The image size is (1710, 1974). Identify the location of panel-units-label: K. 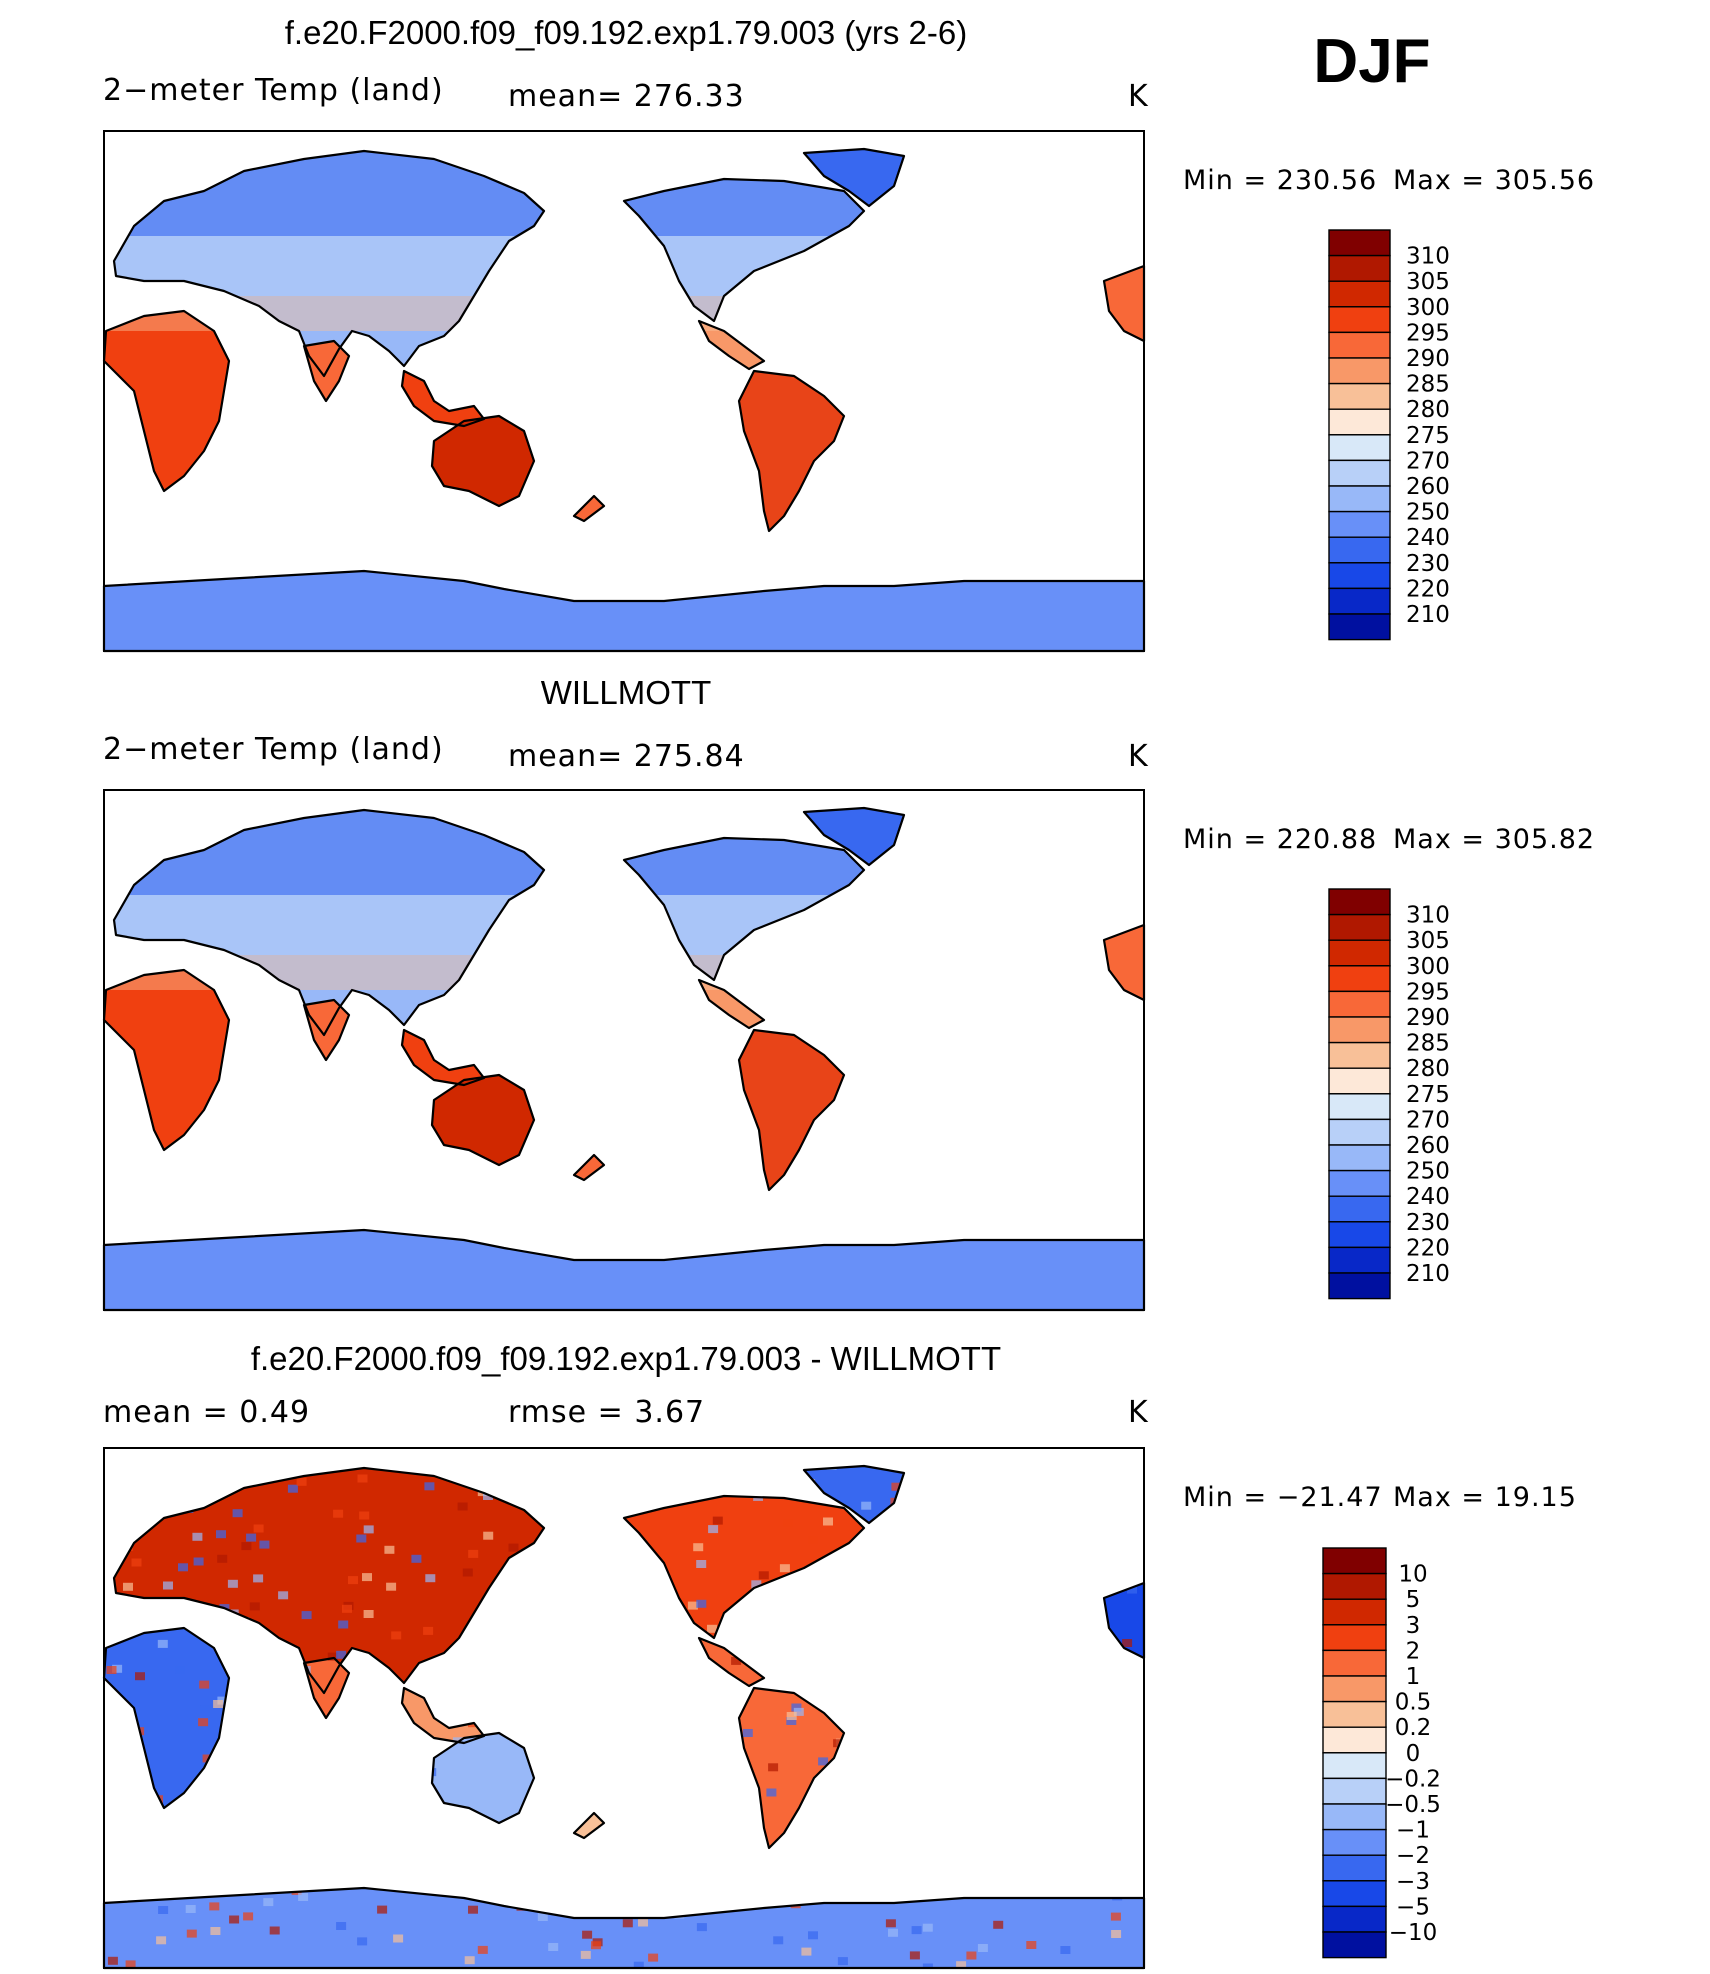
(1138, 1412).